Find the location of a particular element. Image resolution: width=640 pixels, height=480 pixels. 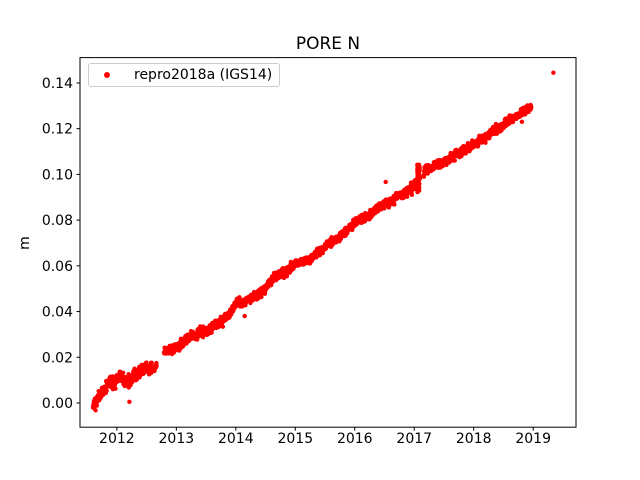

y-tick-label: 0.12 is located at coordinates (57, 130).